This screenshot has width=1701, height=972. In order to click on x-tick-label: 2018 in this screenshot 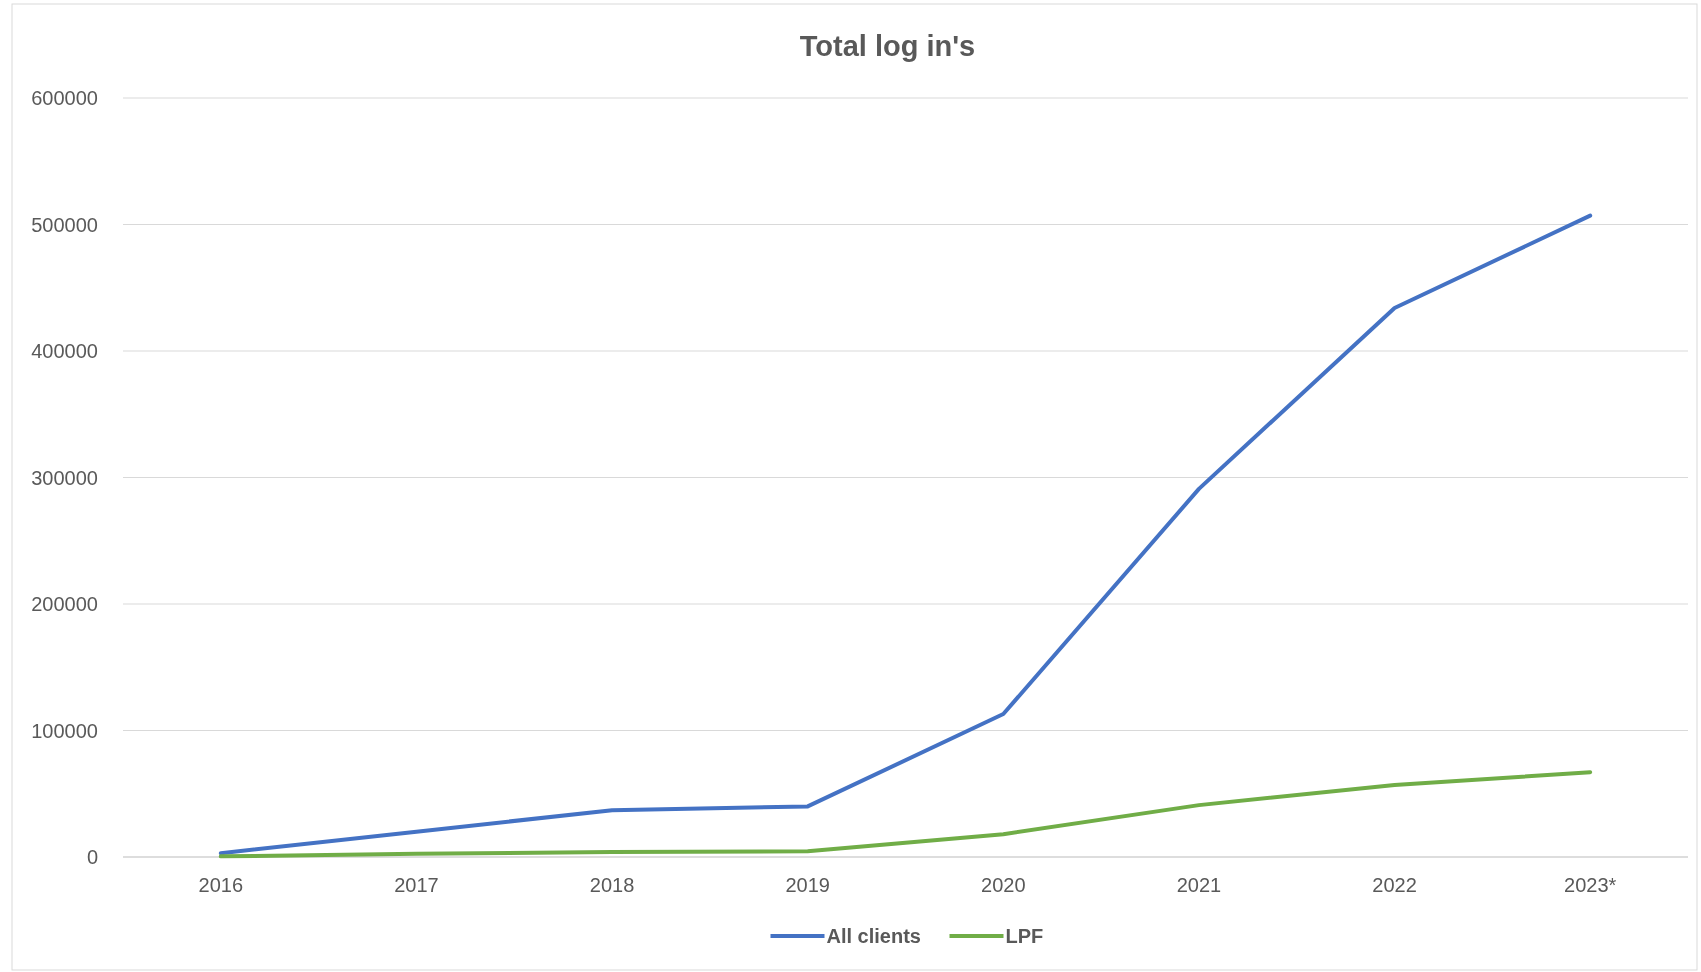, I will do `click(612, 885)`.